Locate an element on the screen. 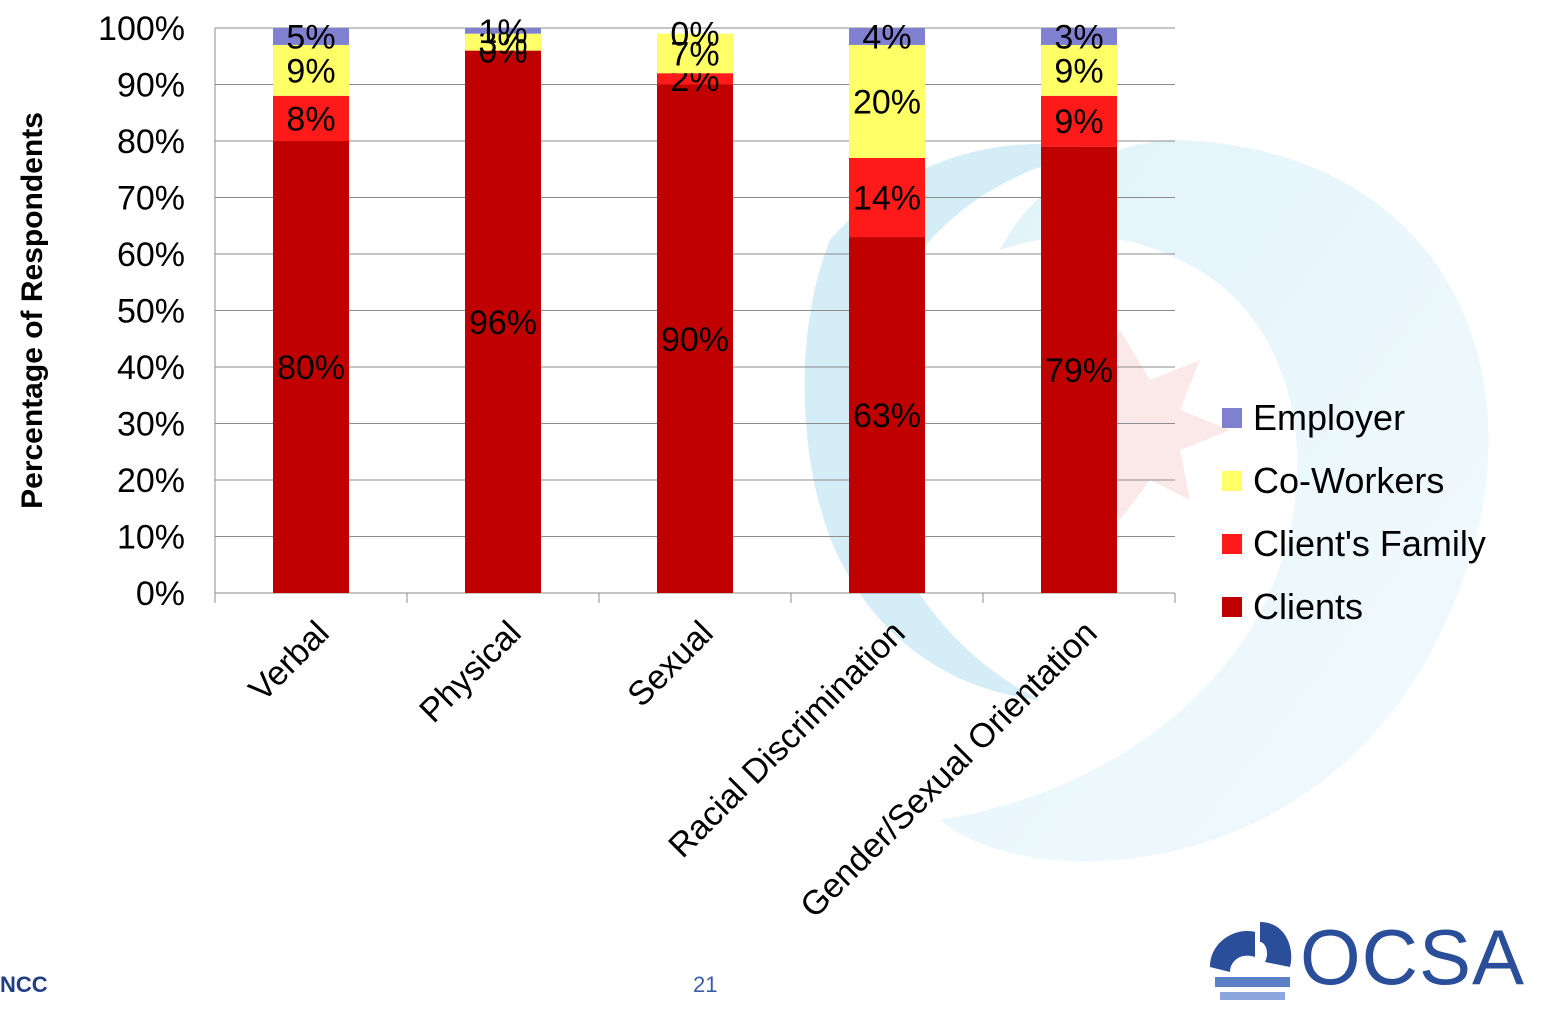  data-label: 80% is located at coordinates (311, 368).